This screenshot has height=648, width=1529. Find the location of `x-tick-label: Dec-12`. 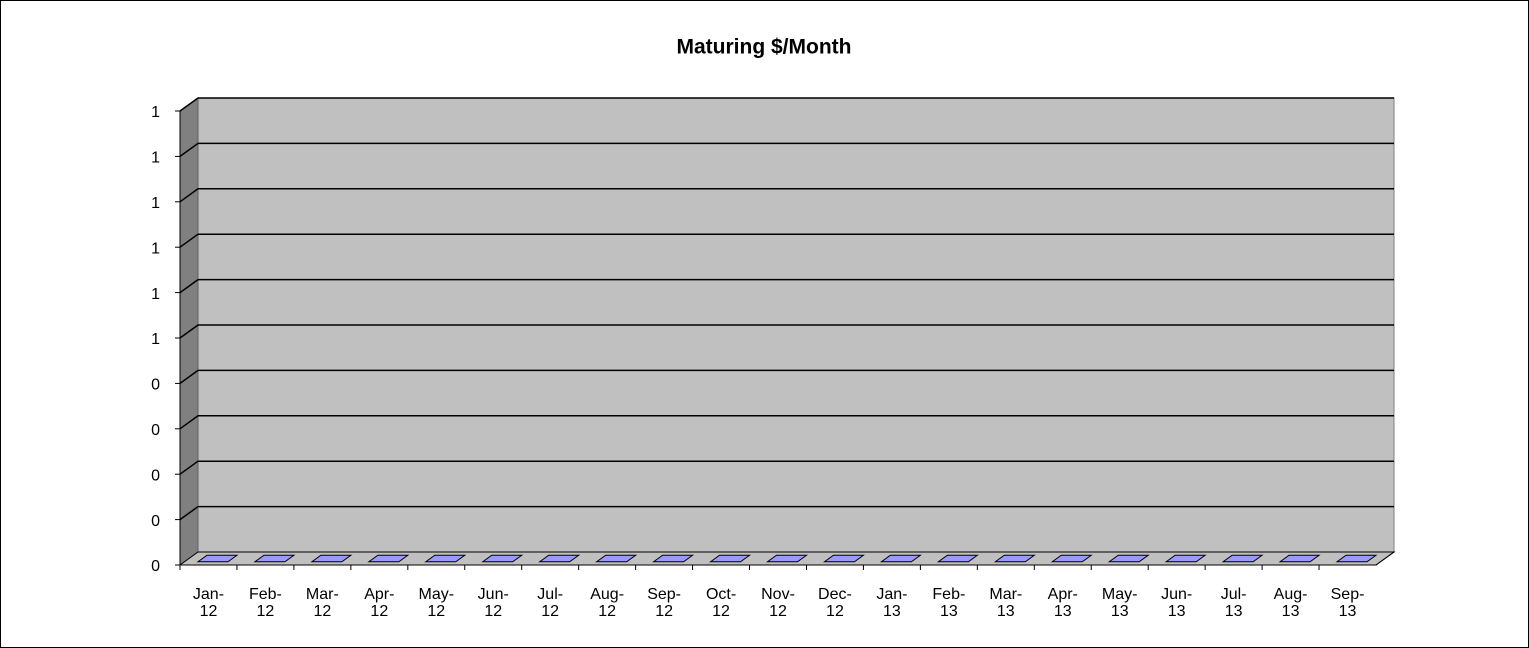

x-tick-label: Dec-12 is located at coordinates (835, 603).